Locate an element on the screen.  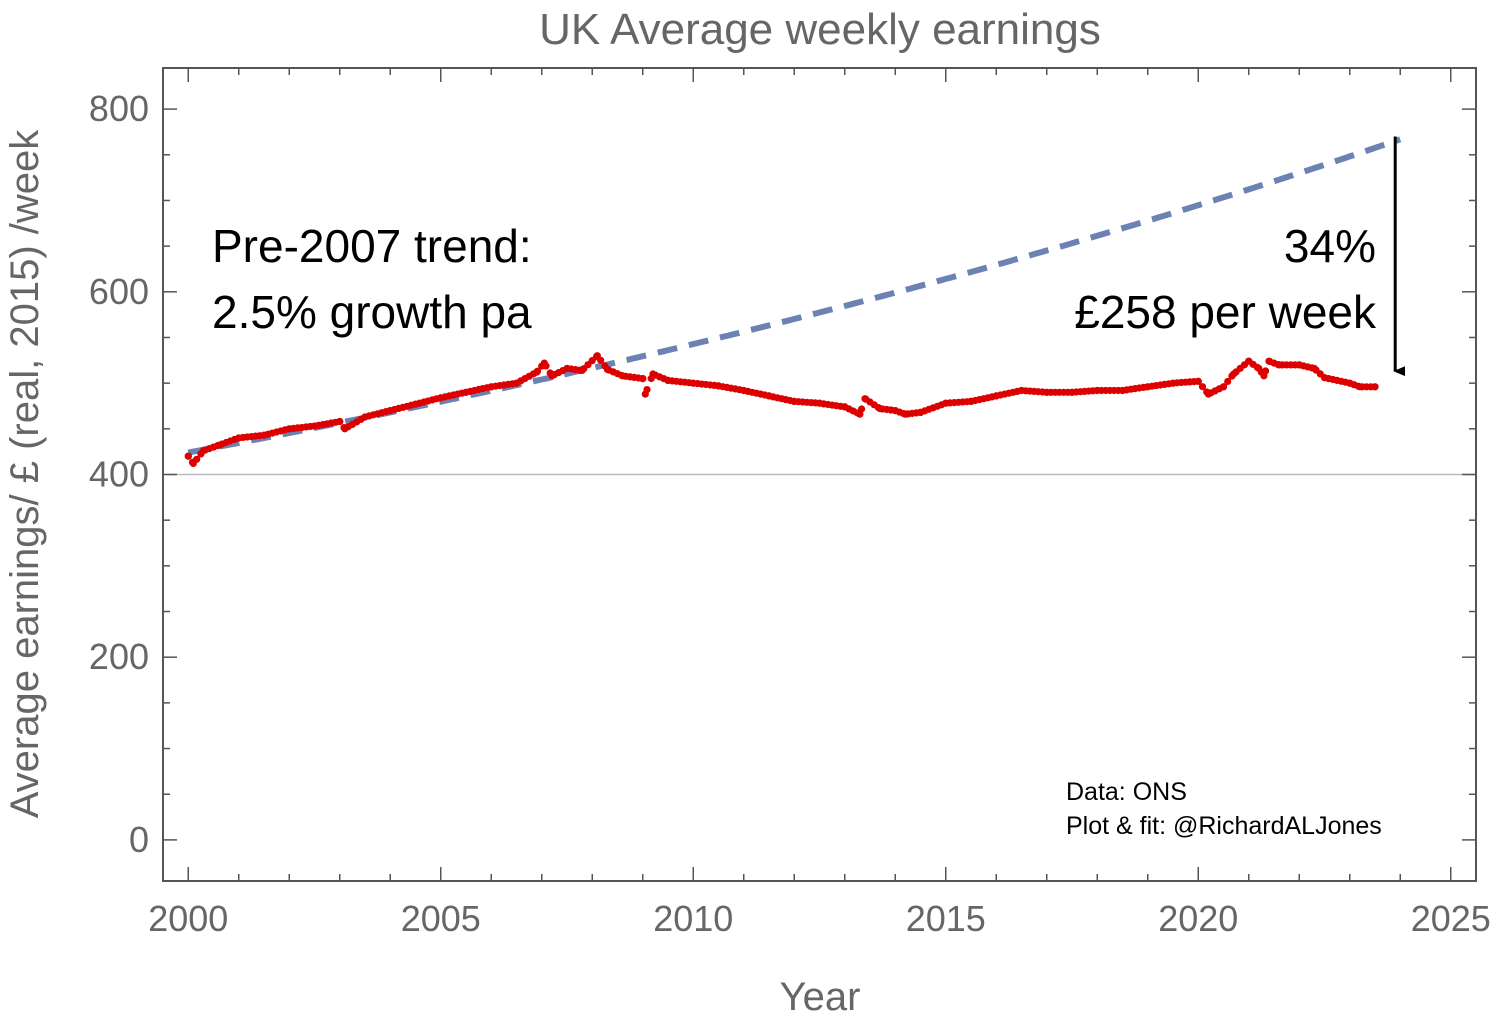
y-tick-label: 800 is located at coordinates (119, 108).